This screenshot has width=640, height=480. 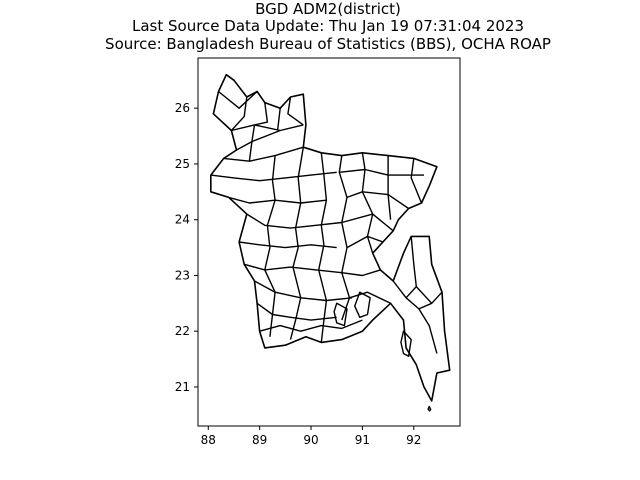 I want to click on y-tick-label-24: 24, so click(x=182, y=220).